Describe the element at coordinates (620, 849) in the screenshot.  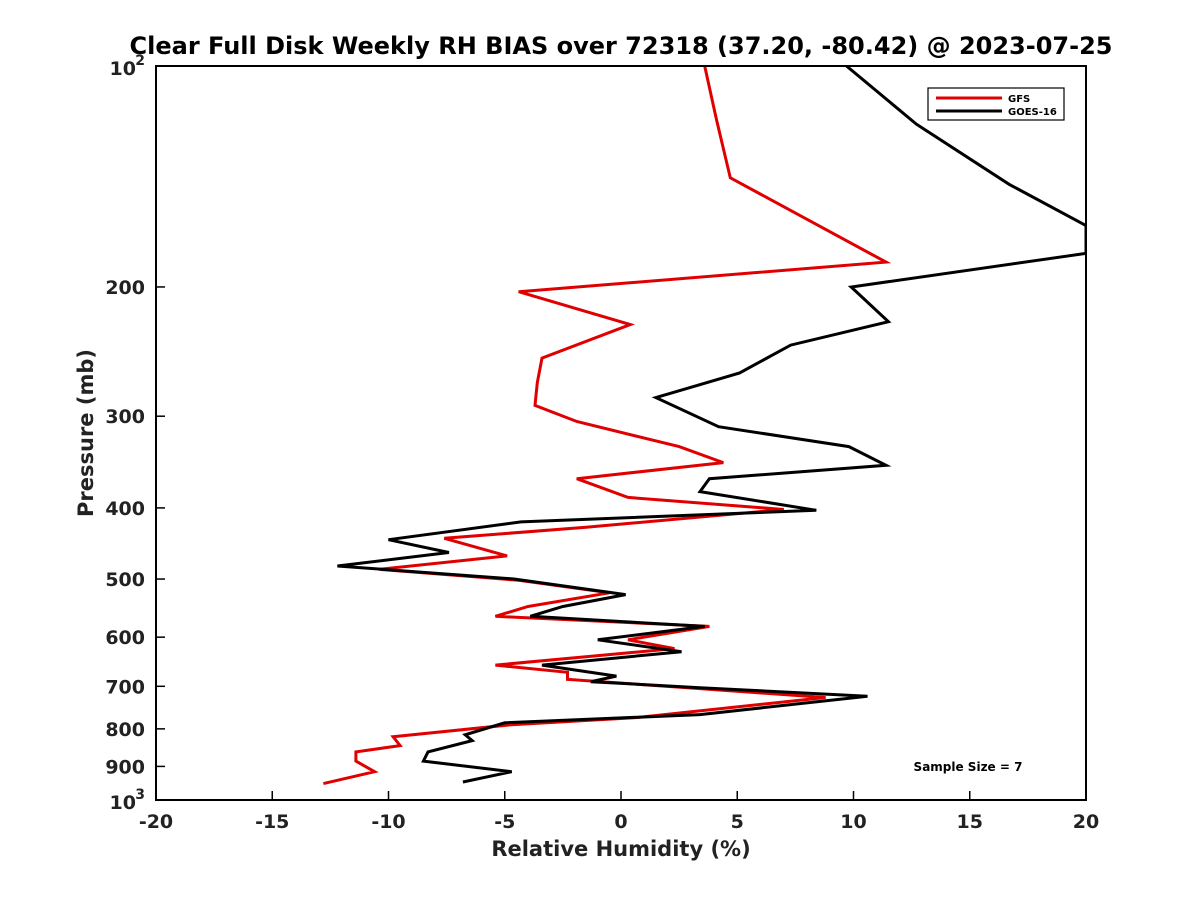
I see `x-axis-label: Relative Humidity (%)` at that location.